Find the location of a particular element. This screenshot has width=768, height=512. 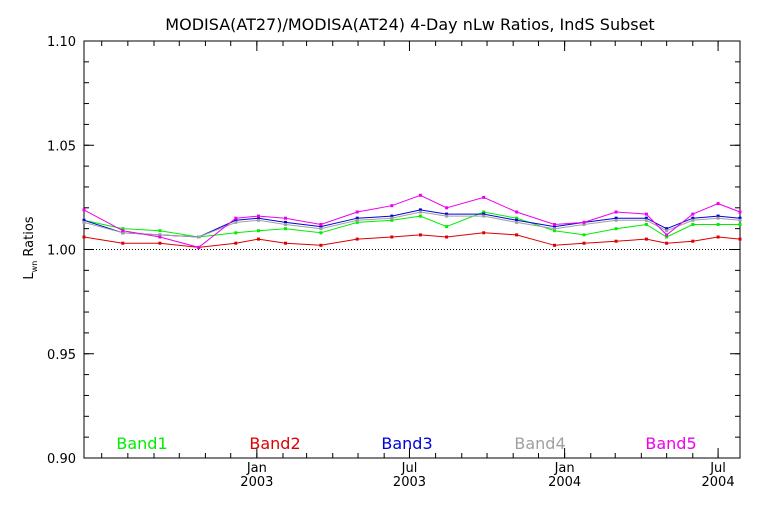

y-tick-label: 1.05 is located at coordinates (61, 146).